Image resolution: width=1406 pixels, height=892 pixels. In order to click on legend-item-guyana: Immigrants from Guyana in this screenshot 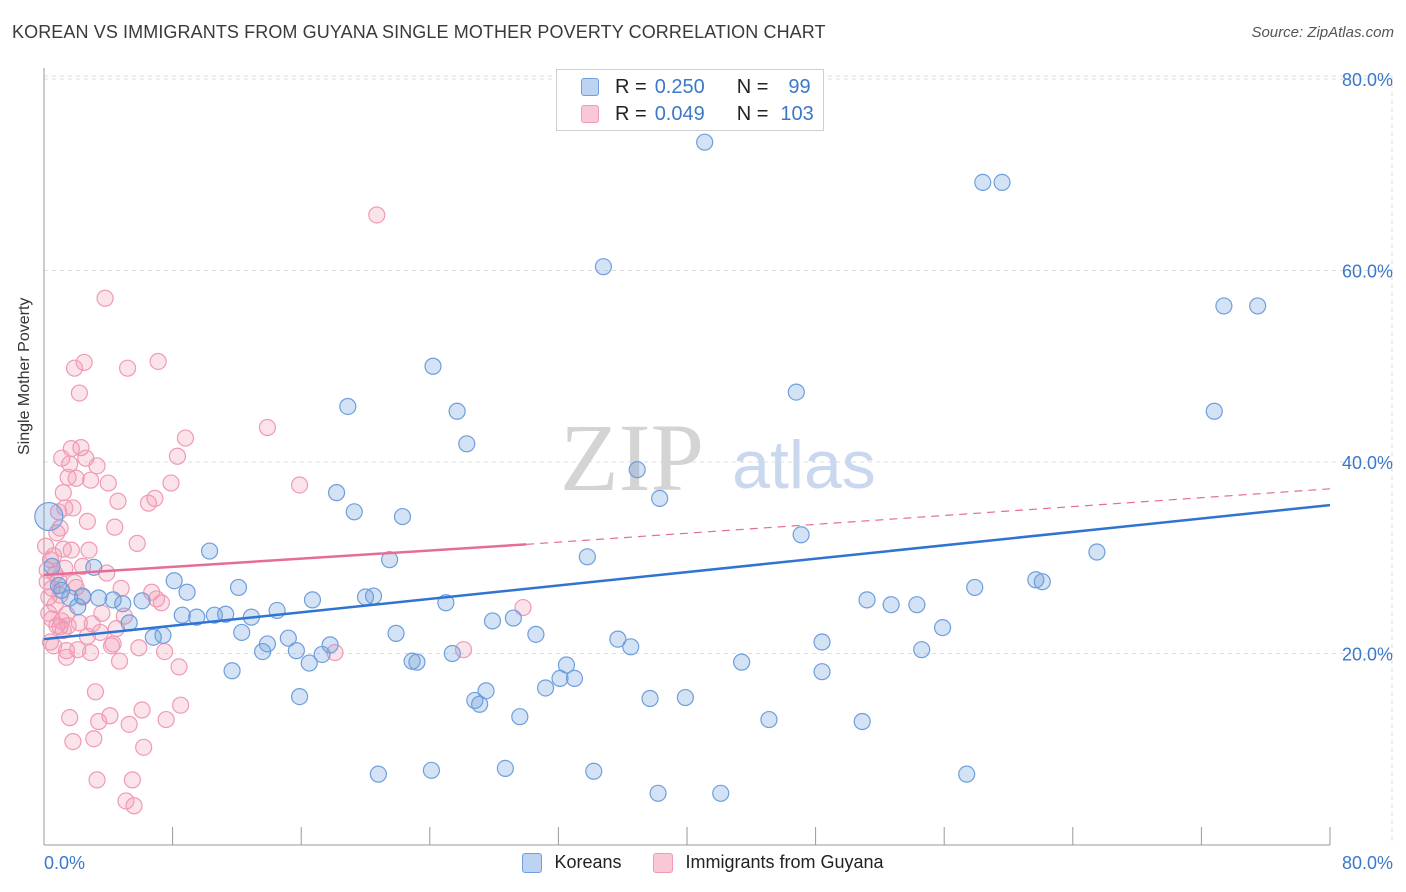, I will do `click(768, 862)`.